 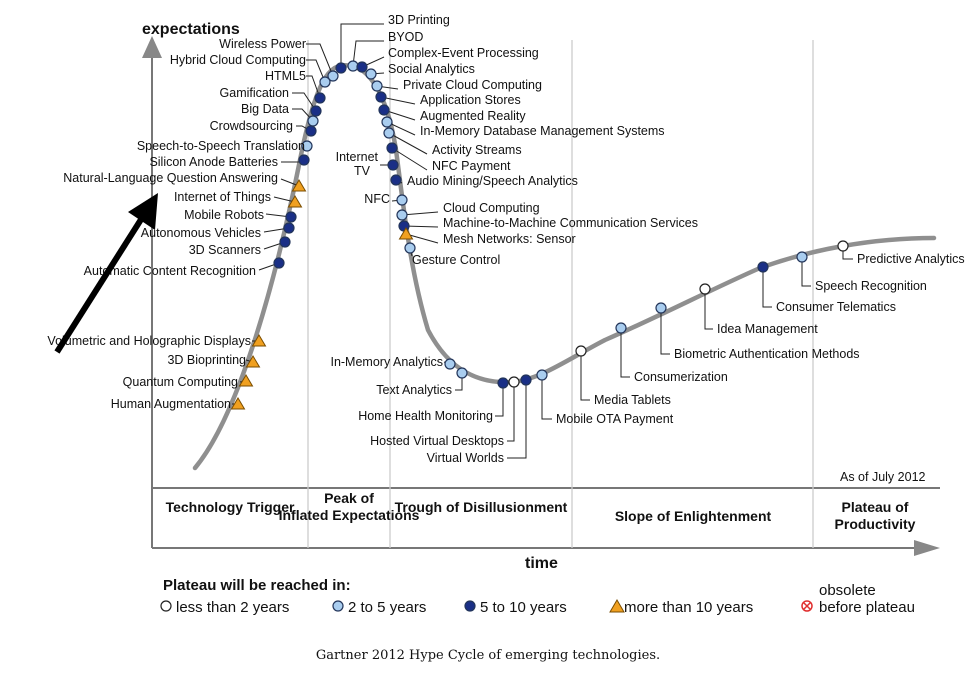 I want to click on callout-line-byod, so click(x=368, y=53).